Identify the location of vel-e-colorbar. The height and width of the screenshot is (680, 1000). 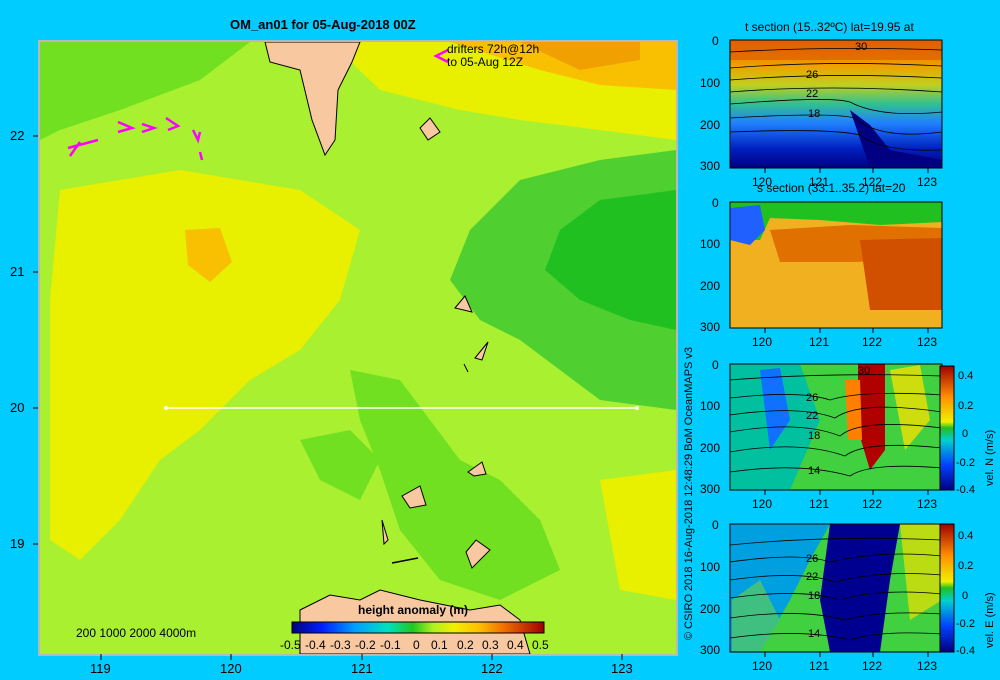
(947, 588).